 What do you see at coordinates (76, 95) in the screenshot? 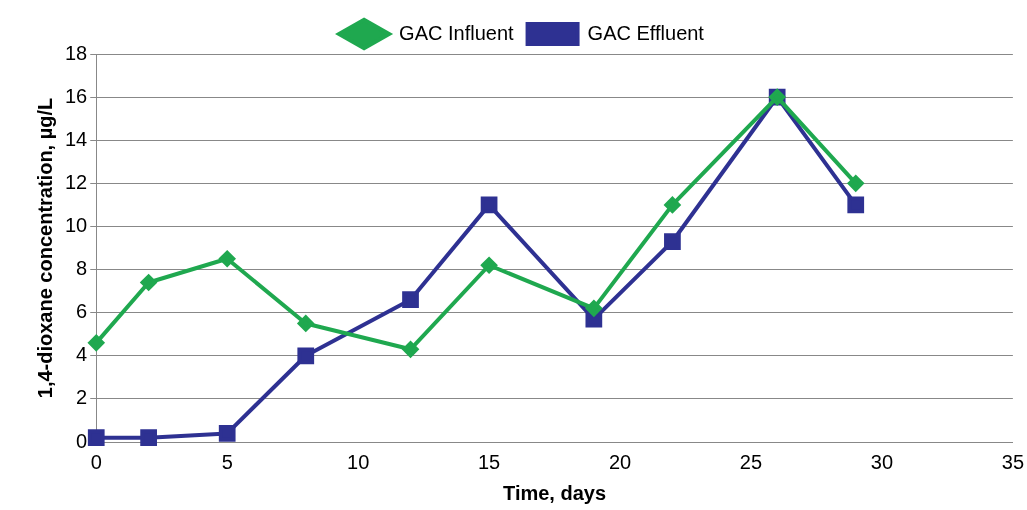
I see `y-tick-label: 16` at bounding box center [76, 95].